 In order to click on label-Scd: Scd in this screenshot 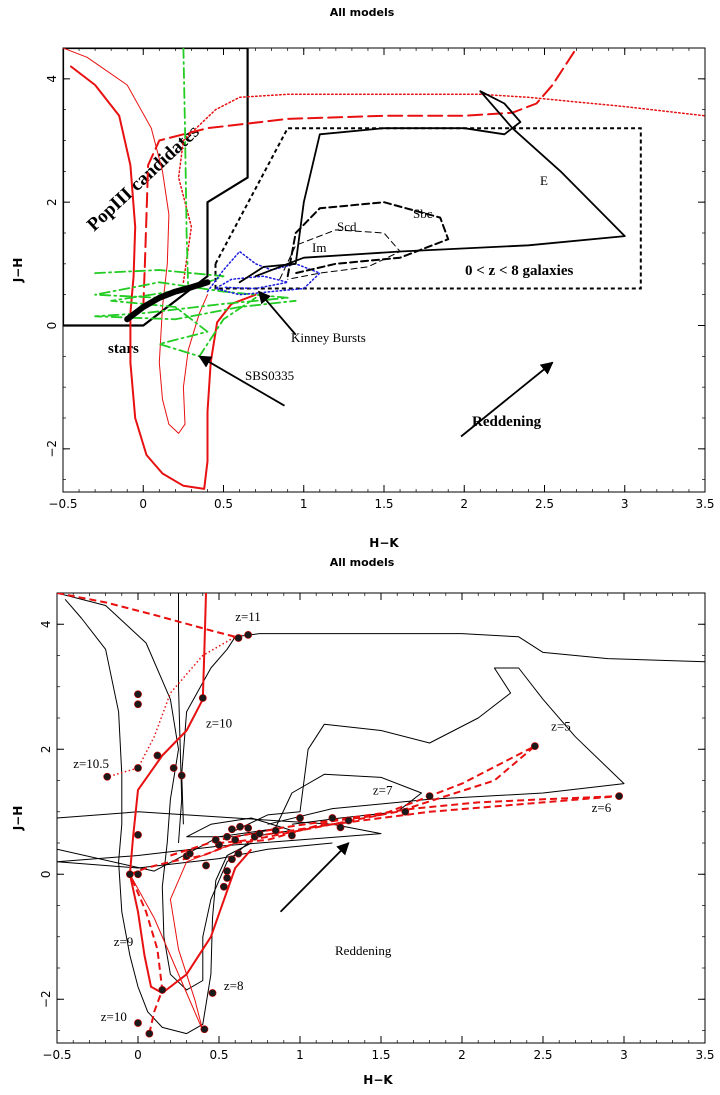, I will do `click(347, 226)`.